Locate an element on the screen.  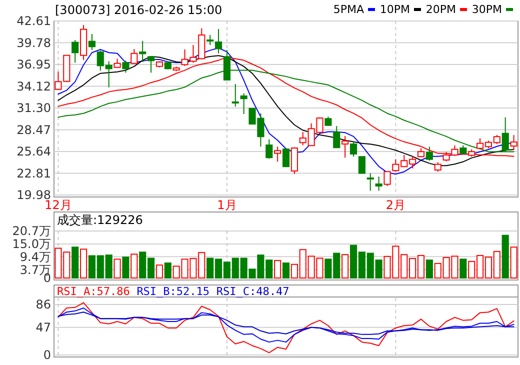
legend-label: 30PM is located at coordinates (487, 9).